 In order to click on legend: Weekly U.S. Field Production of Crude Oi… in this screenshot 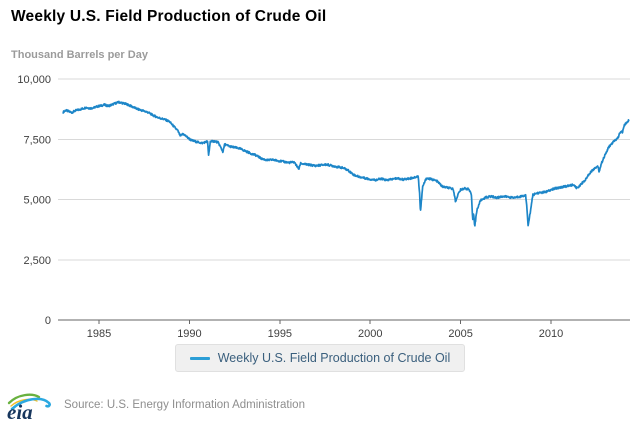, I will do `click(320, 358)`.